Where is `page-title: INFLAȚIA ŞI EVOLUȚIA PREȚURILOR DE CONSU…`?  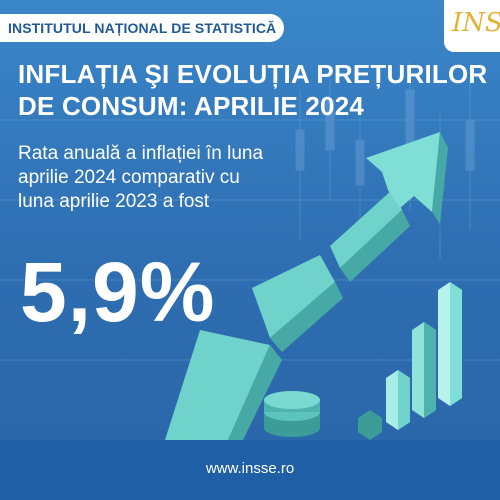 page-title: INFLAȚIA ŞI EVOLUȚIA PREȚURILOR DE CONSU… is located at coordinates (253, 90).